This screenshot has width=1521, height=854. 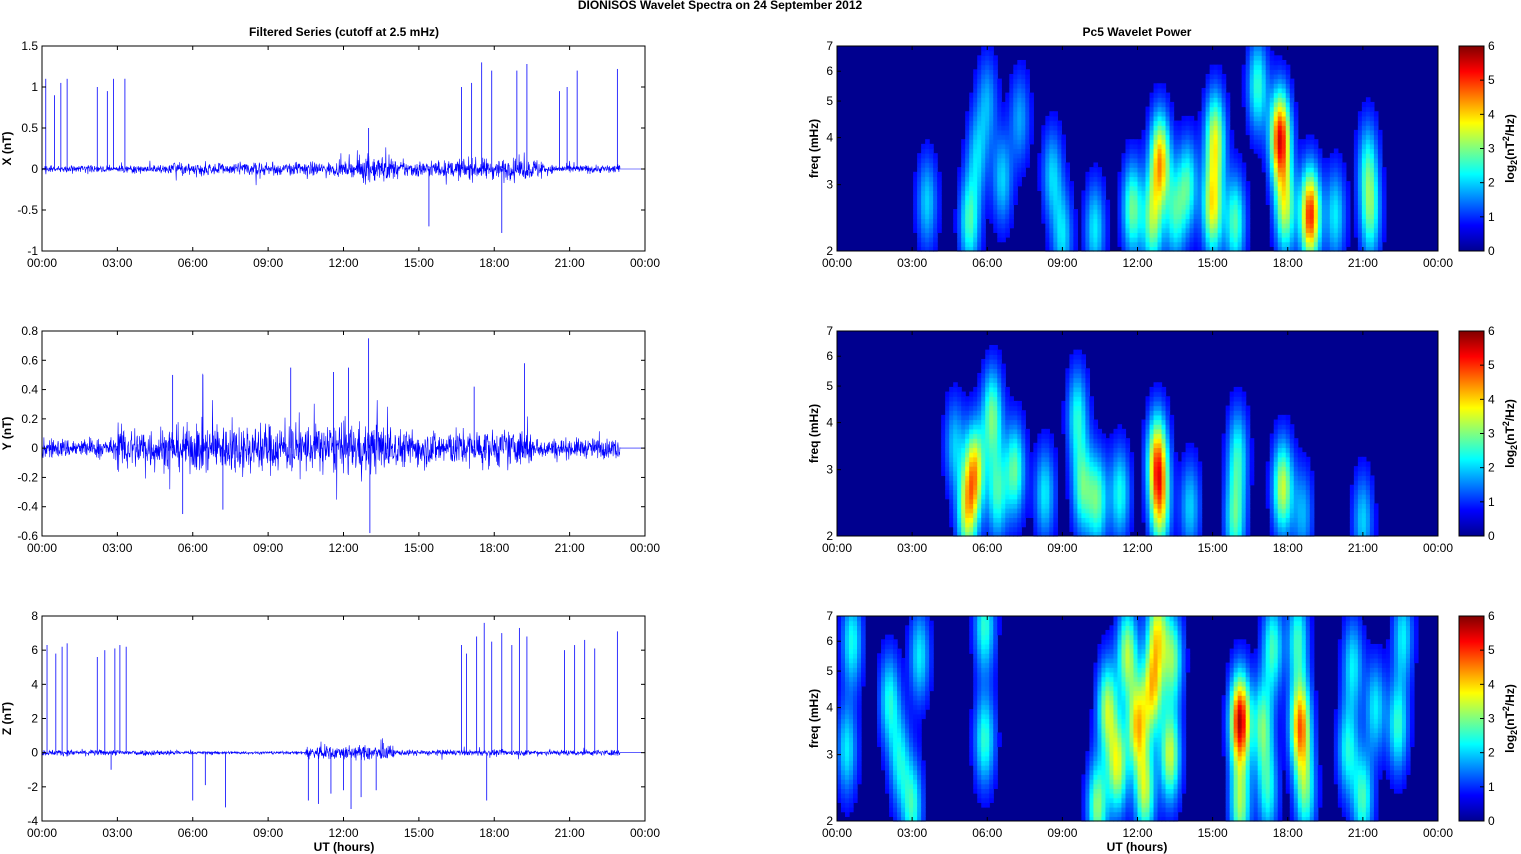 What do you see at coordinates (1363, 263) in the screenshot?
I see `x-tick-label: 21:00` at bounding box center [1363, 263].